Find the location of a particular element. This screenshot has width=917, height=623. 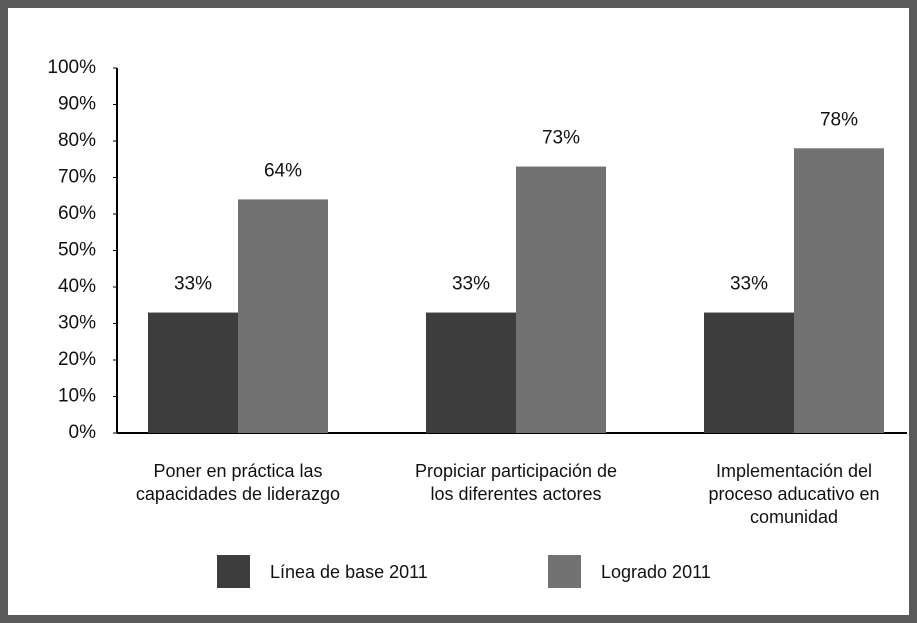

y-tick-label: 10% is located at coordinates (77, 396).